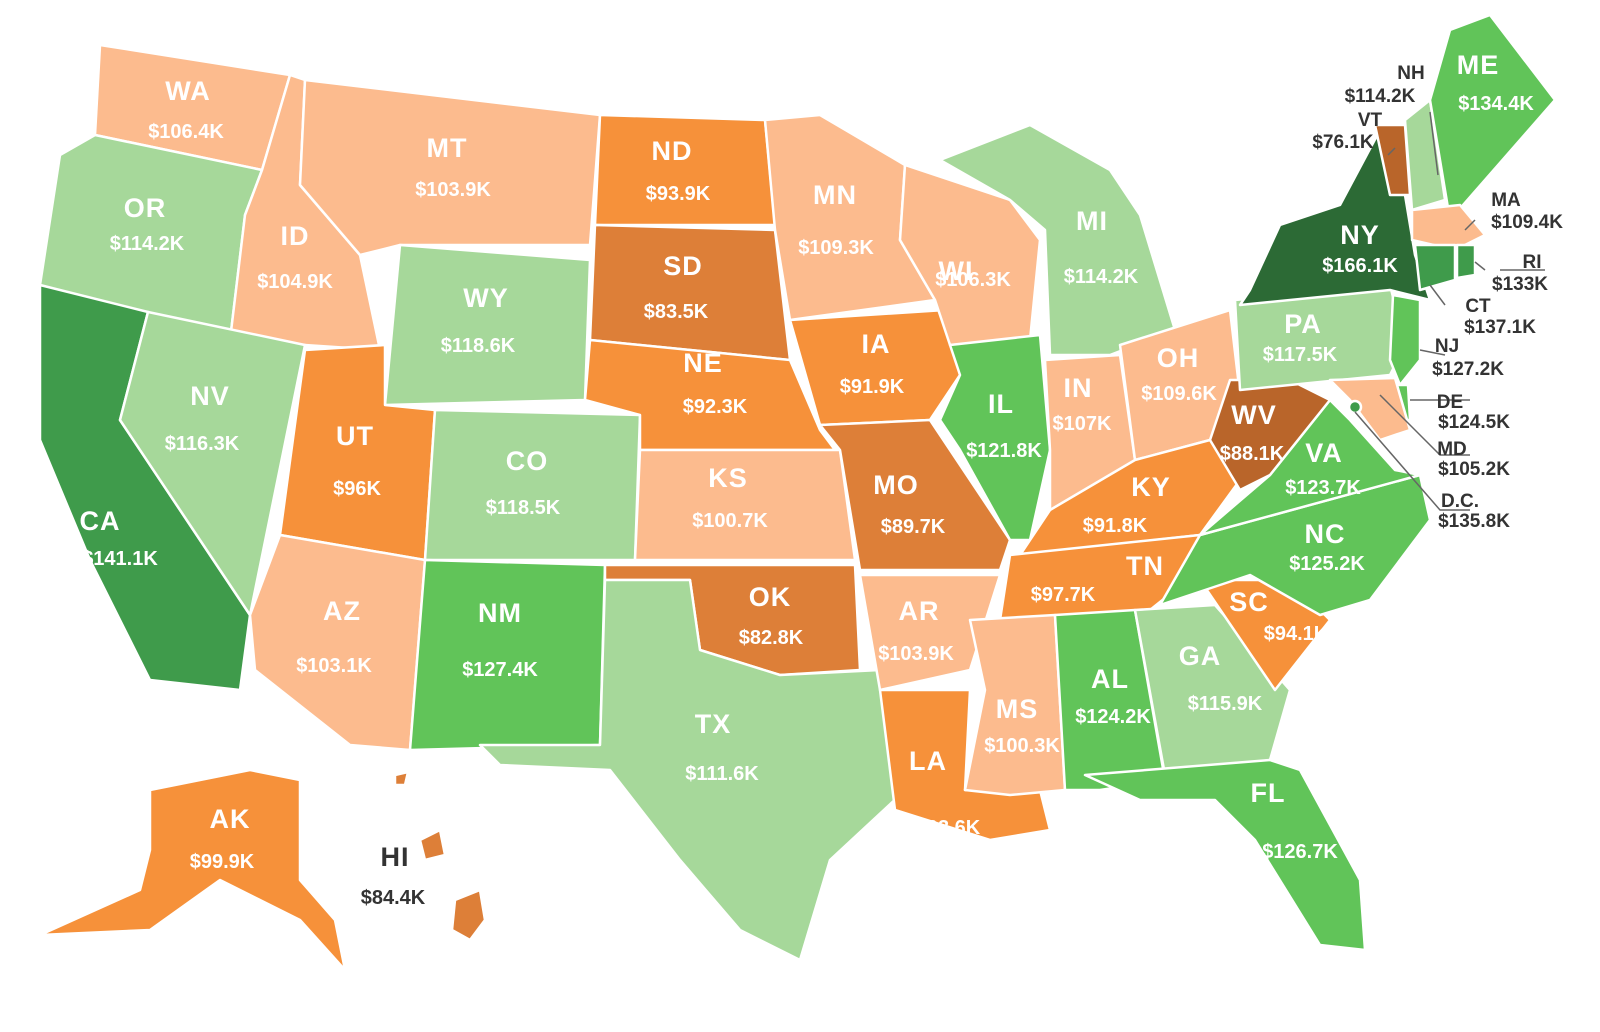  I want to click on state-me, so click(1492, 117).